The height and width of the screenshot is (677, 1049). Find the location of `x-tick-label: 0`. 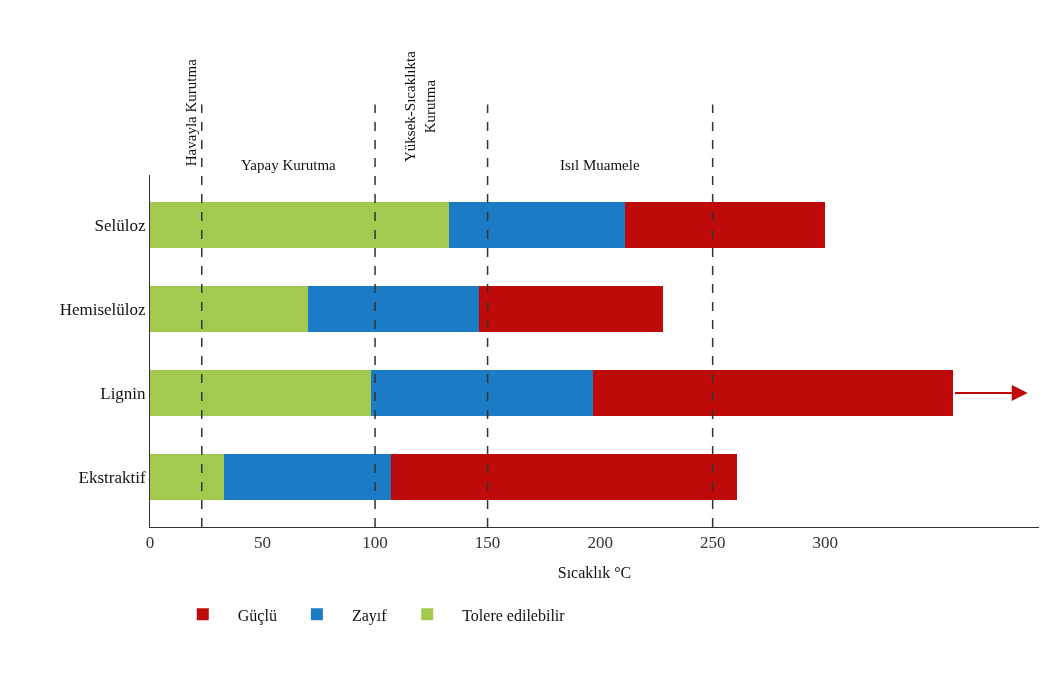

x-tick-label: 0 is located at coordinates (150, 543).